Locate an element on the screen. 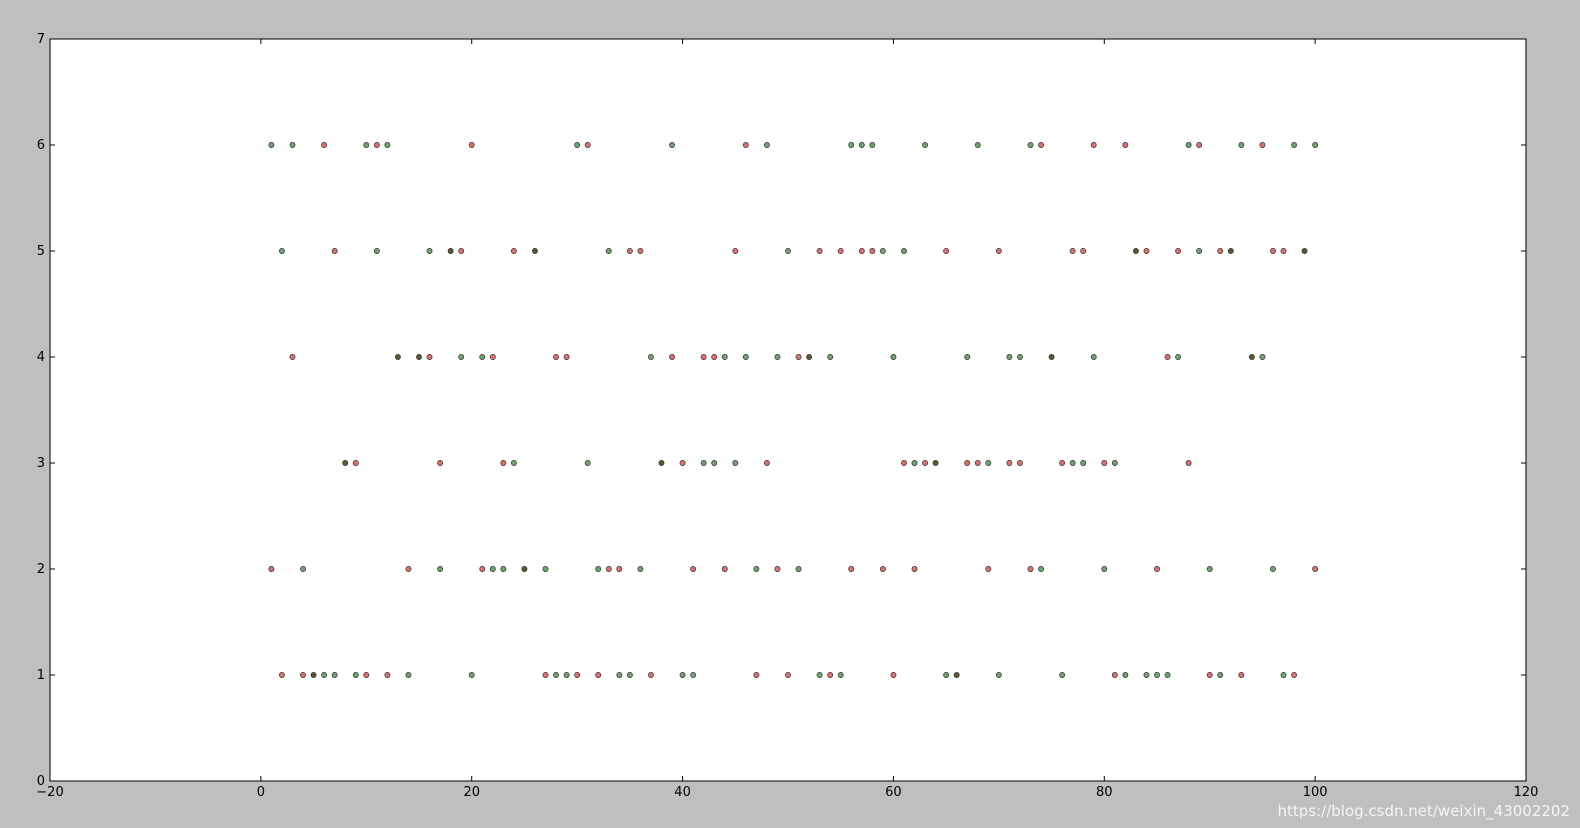  x-tick-label: 100 is located at coordinates (1315, 792).